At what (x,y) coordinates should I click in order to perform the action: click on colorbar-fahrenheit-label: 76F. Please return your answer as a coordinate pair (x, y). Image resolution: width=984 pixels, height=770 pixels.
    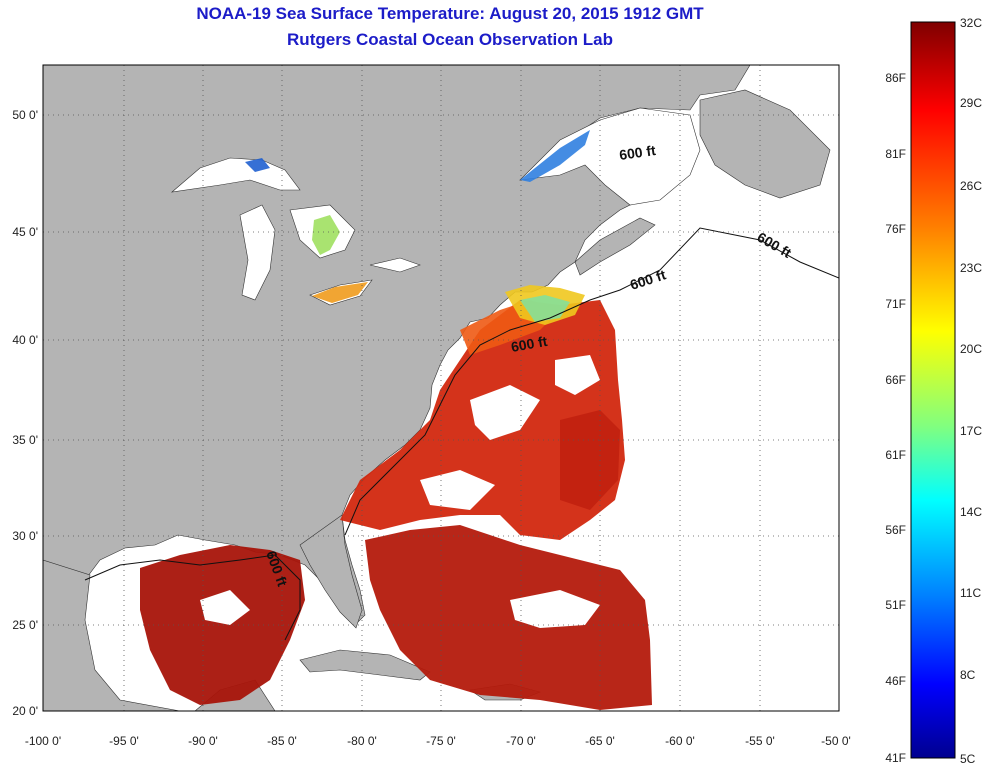
    Looking at the image, I should click on (895, 229).